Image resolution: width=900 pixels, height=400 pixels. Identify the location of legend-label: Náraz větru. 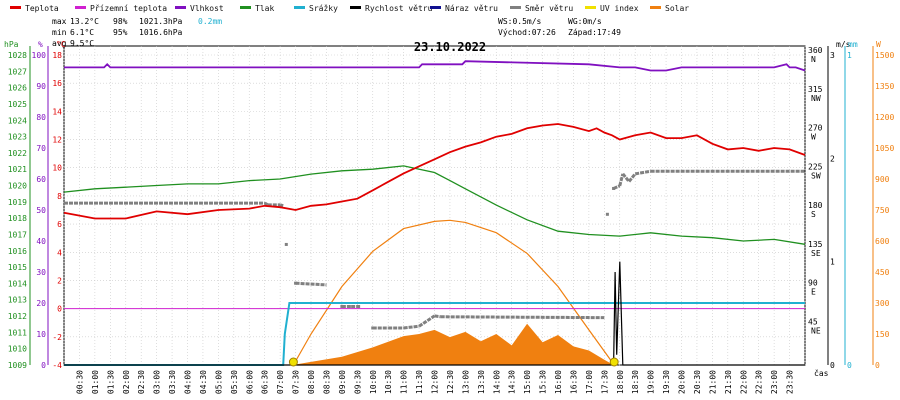
(471, 8).